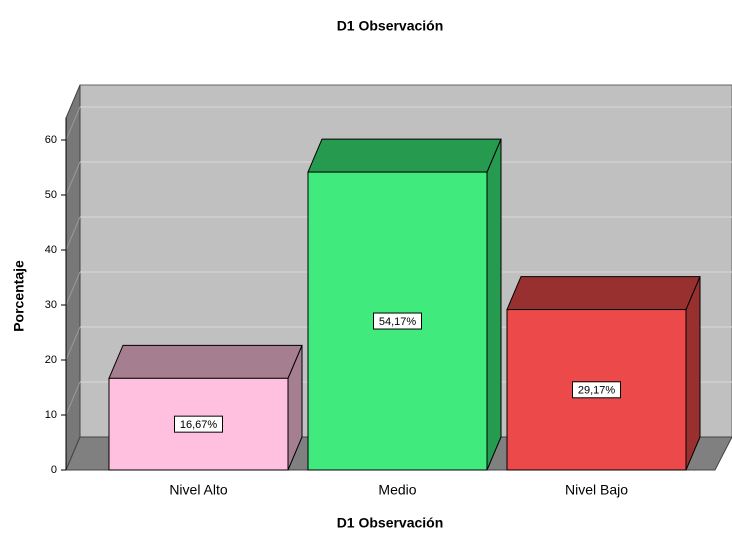 The width and height of the screenshot is (732, 533). What do you see at coordinates (494, 304) in the screenshot?
I see `bar-side` at bounding box center [494, 304].